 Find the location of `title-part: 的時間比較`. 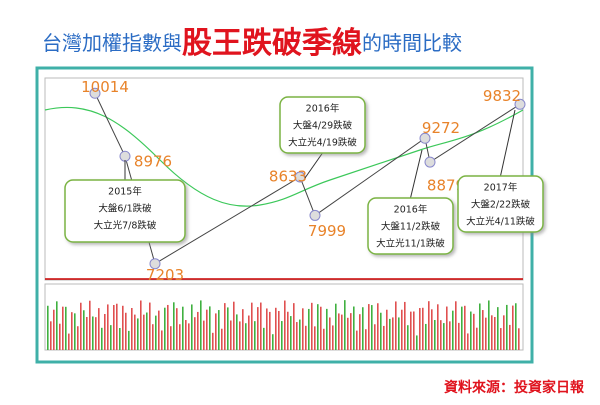

title-part: 的時間比較 is located at coordinates (412, 43).